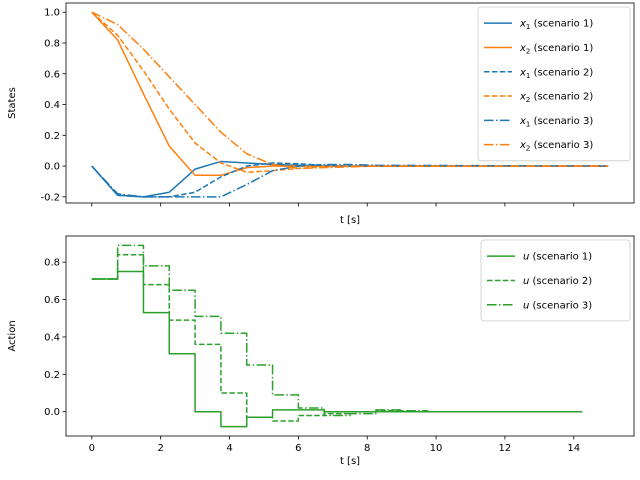 The height and width of the screenshot is (480, 640). What do you see at coordinates (12, 335) in the screenshot?
I see `action-y-axis-label: Action` at bounding box center [12, 335].